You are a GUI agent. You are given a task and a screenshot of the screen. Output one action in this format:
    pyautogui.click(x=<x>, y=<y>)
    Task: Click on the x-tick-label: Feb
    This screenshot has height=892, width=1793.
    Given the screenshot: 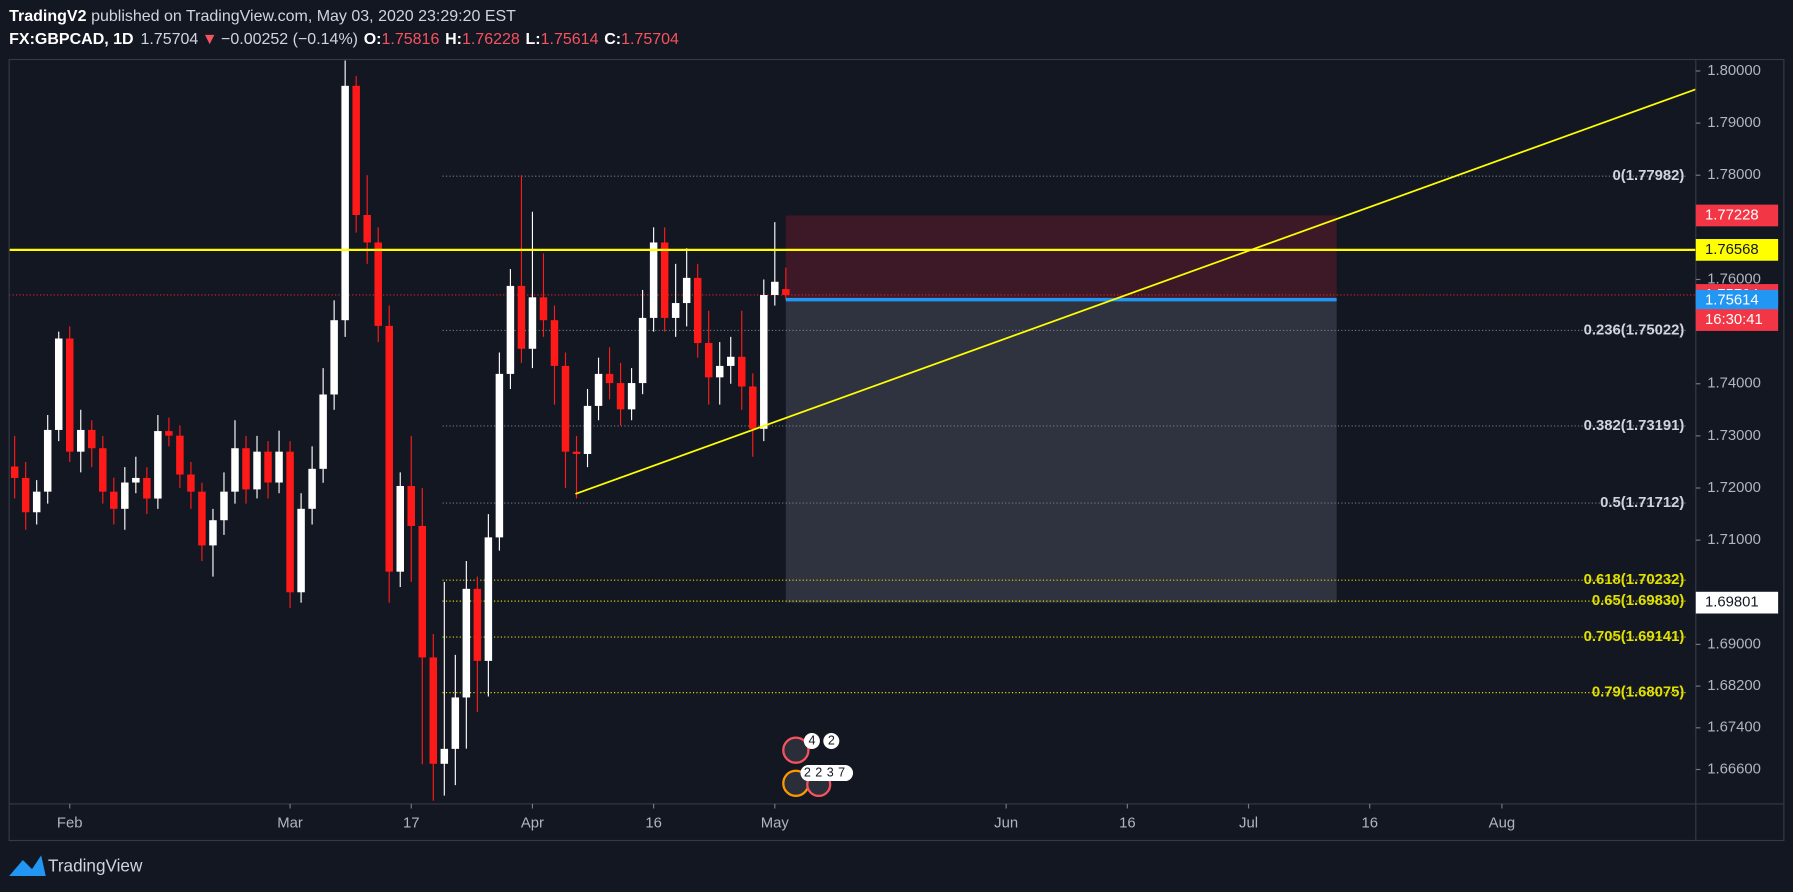 What is the action you would take?
    pyautogui.click(x=70, y=823)
    